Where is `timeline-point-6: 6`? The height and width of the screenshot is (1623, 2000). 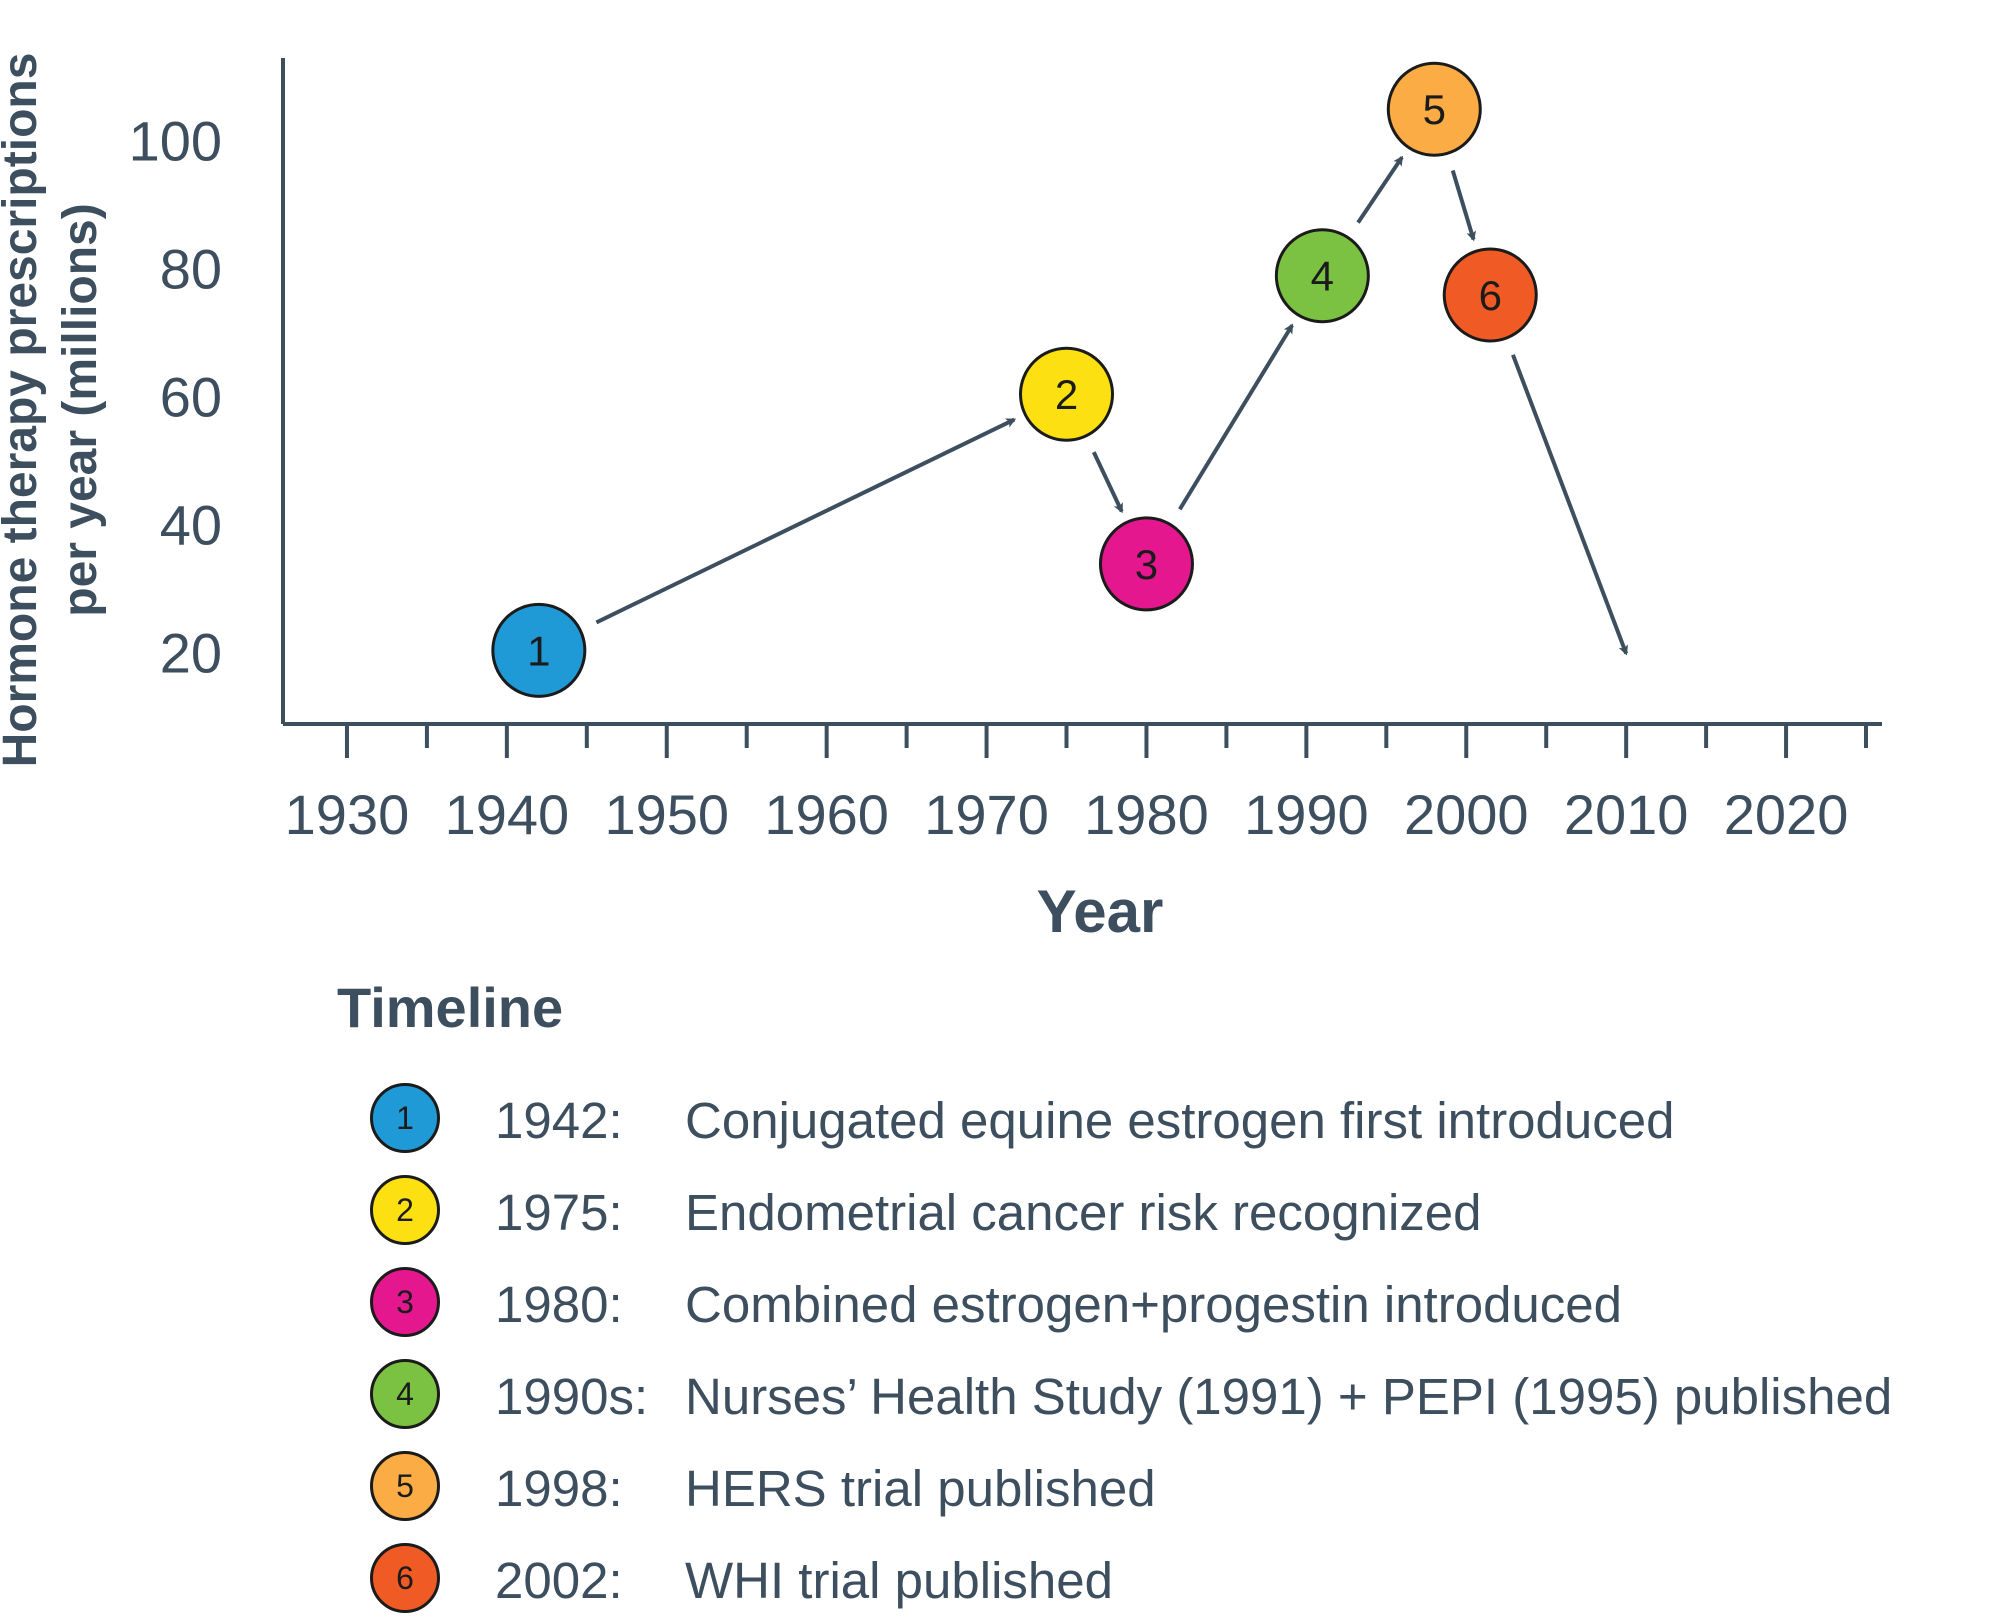
timeline-point-6: 6 is located at coordinates (1490, 295).